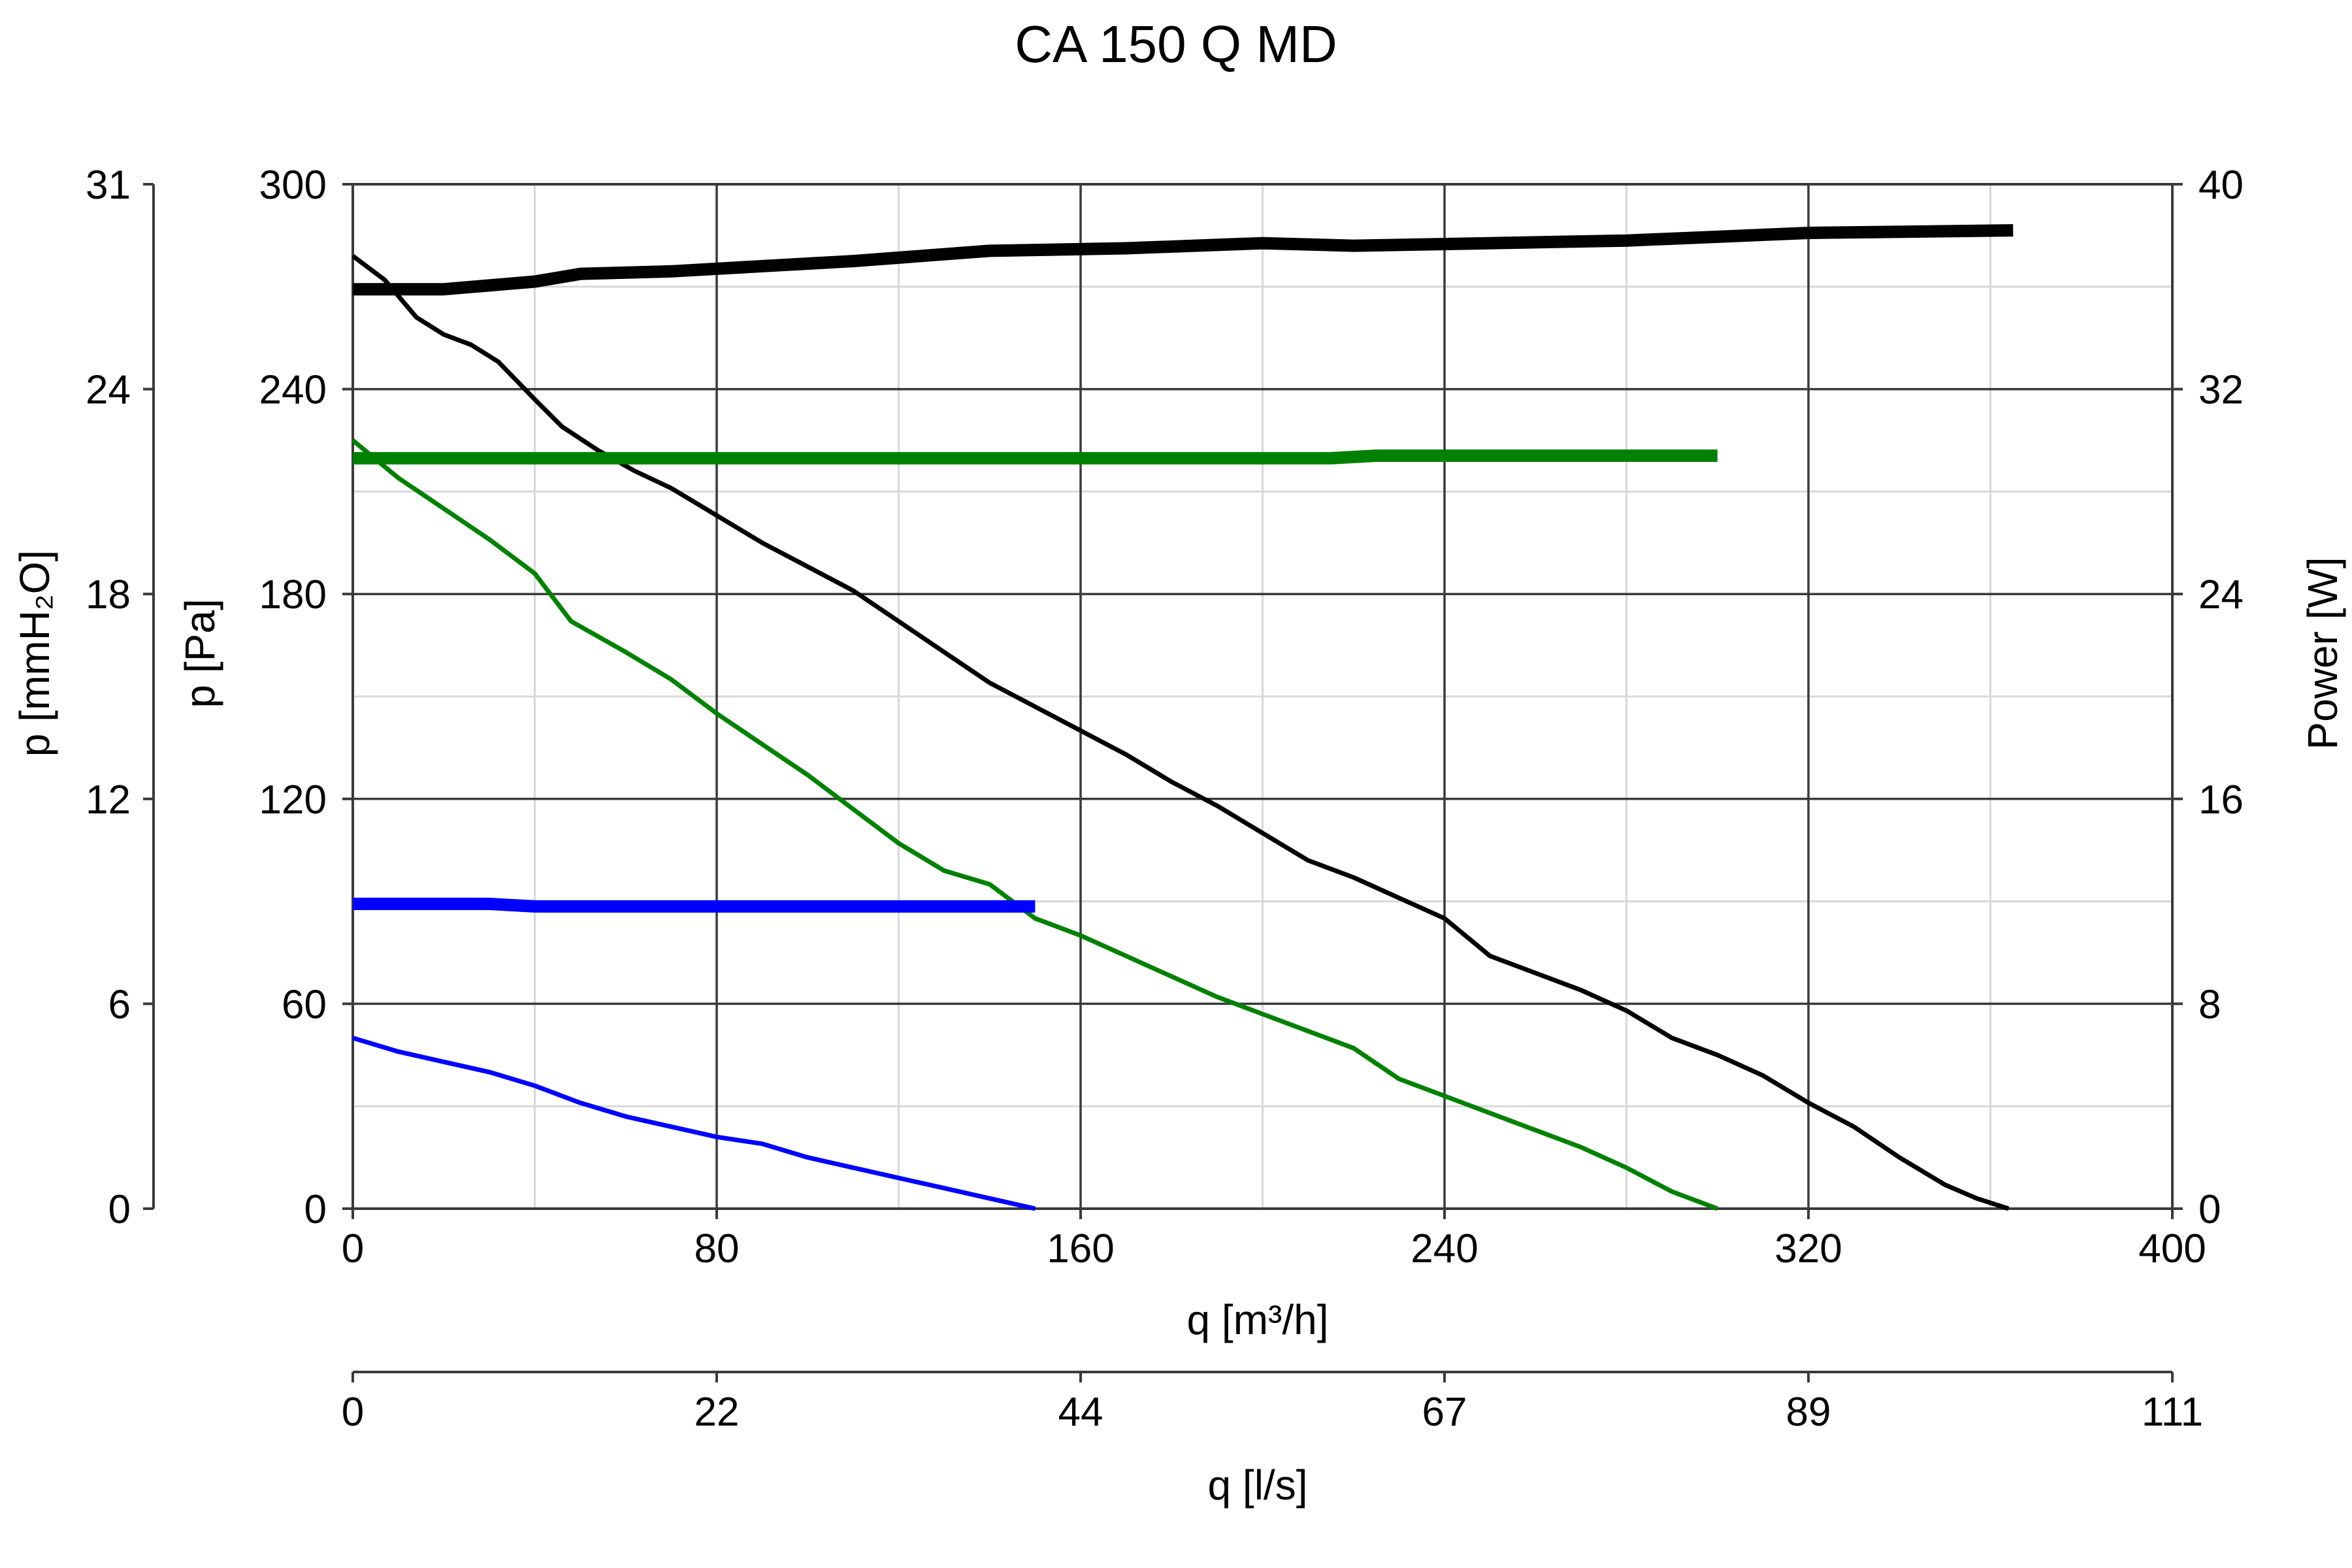 The width and height of the screenshot is (2352, 1568). I want to click on chart-title: CA 150 Q MD, so click(1176, 44).